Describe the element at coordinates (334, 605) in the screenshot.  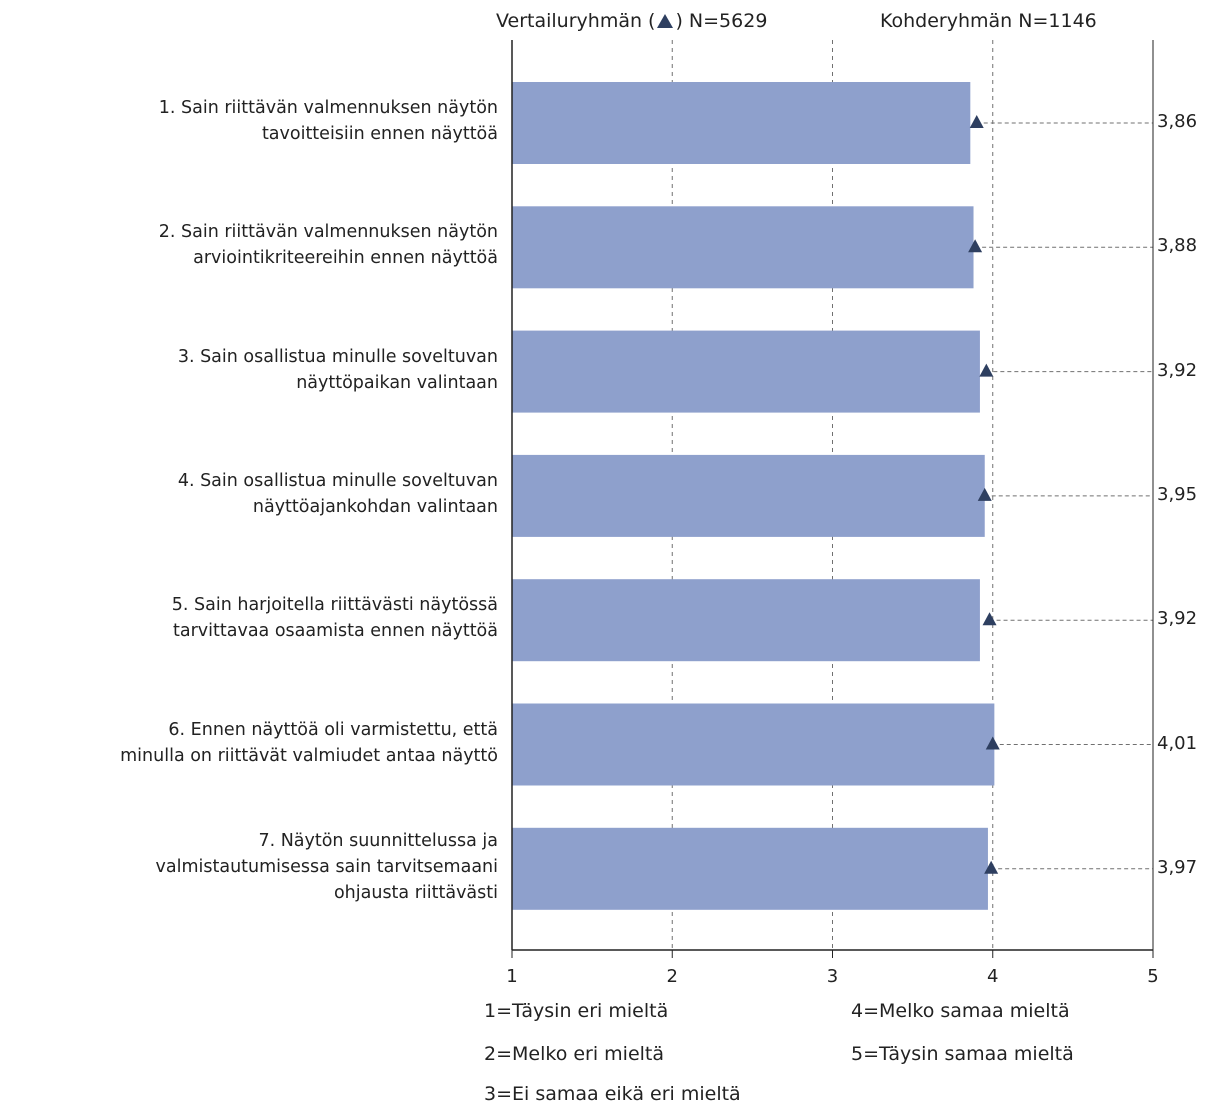
I see `category-label-line: 5. Sain harjoitella riittävästi näytössä` at that location.